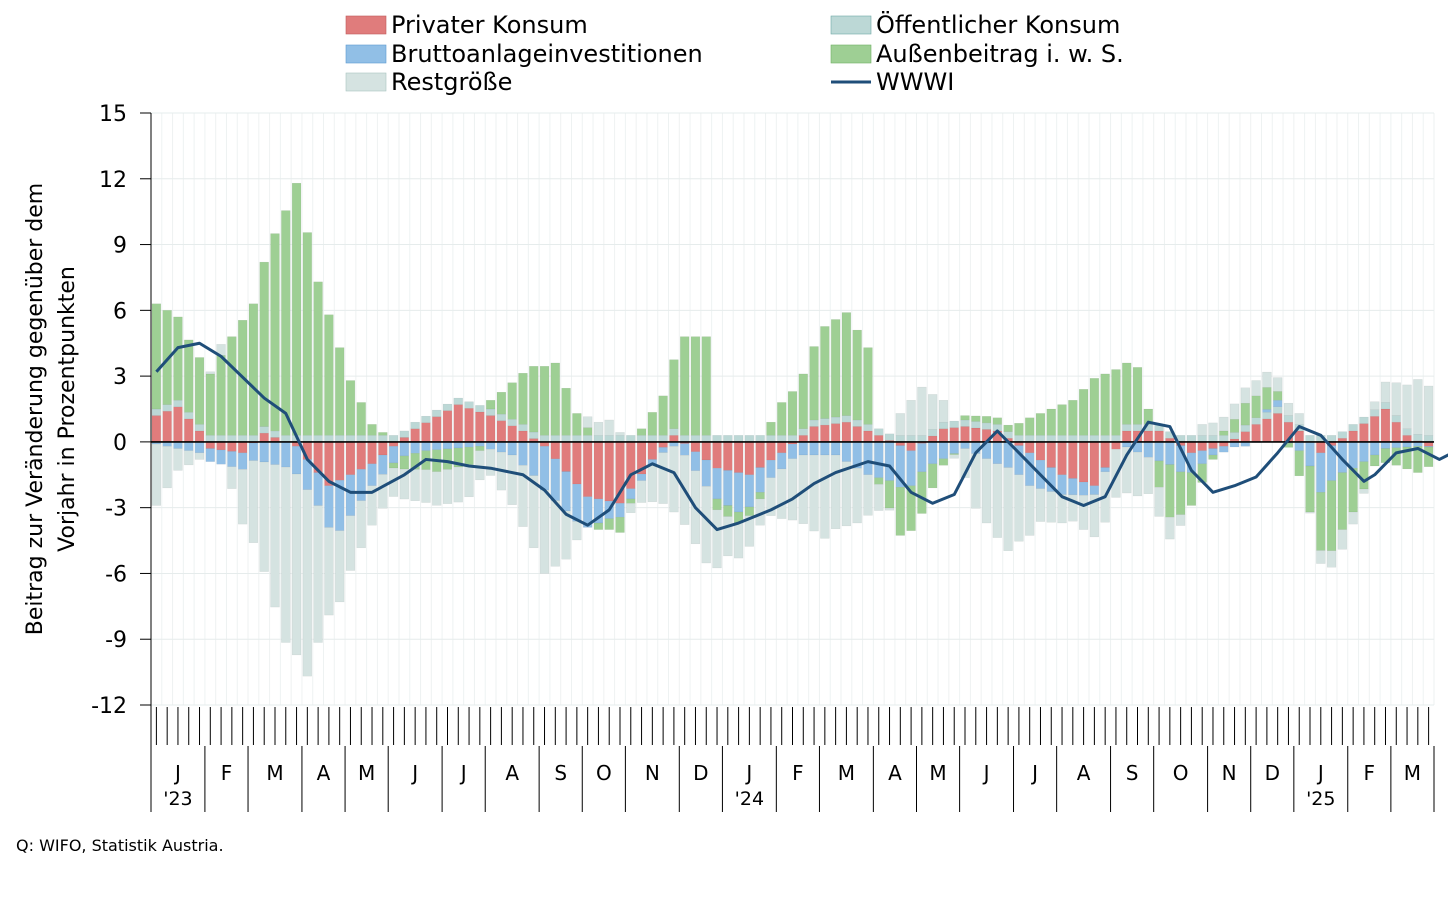 The image size is (1448, 900). What do you see at coordinates (177, 773) in the screenshot?
I see `month-label: J` at bounding box center [177, 773].